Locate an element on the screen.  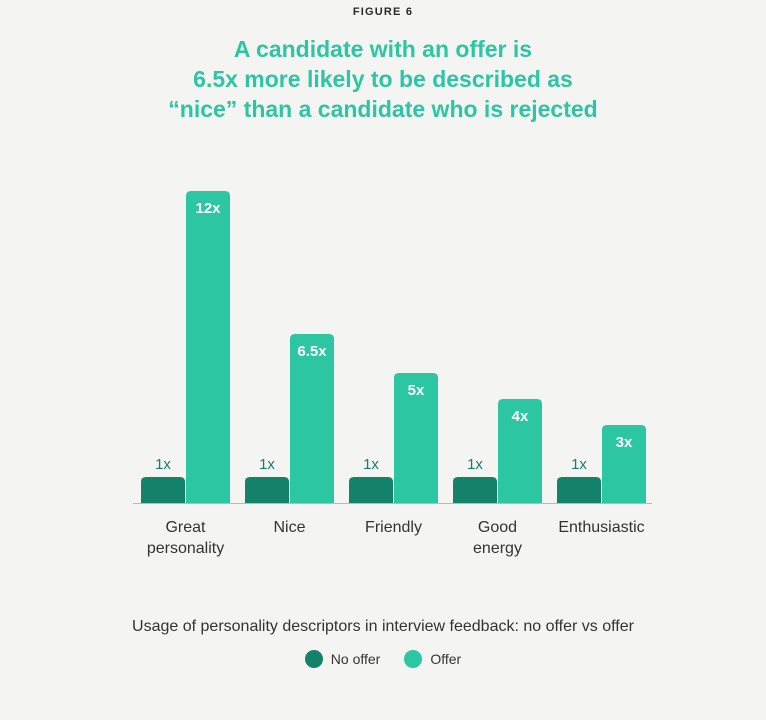
data-label-offer-friendly: 5x is located at coordinates (416, 390).